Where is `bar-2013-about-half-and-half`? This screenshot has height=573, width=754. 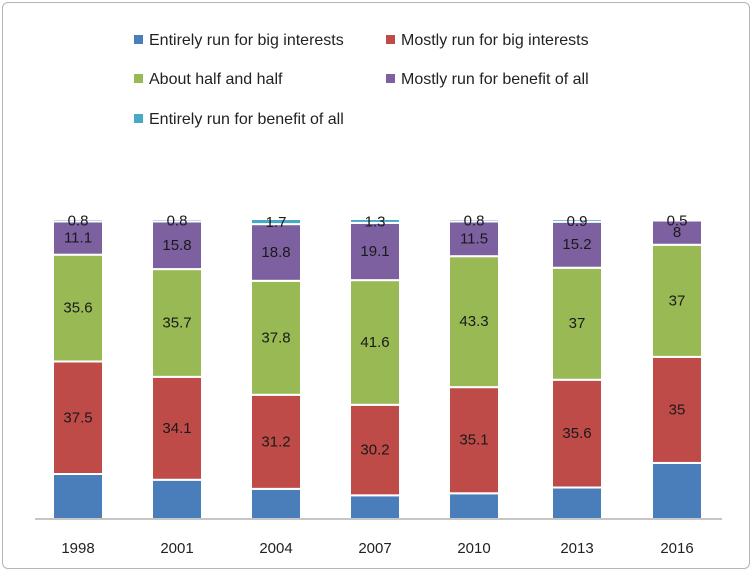 bar-2013-about-half-and-half is located at coordinates (577, 323).